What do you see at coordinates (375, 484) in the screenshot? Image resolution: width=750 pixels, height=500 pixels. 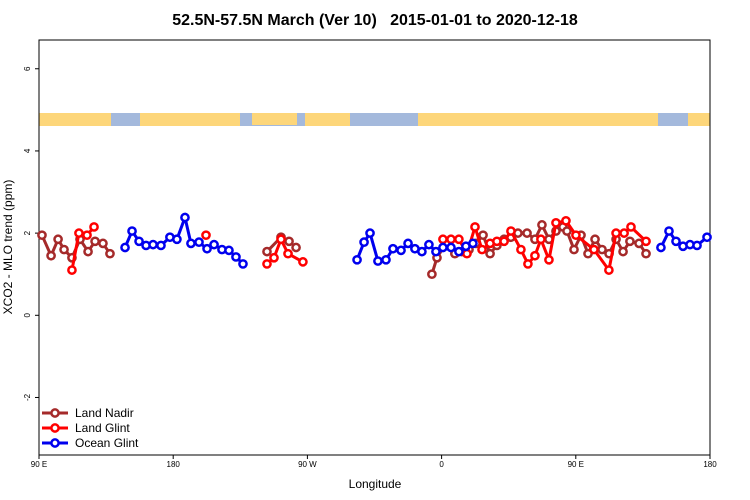 I see `x-axis-title: Longitude` at bounding box center [375, 484].